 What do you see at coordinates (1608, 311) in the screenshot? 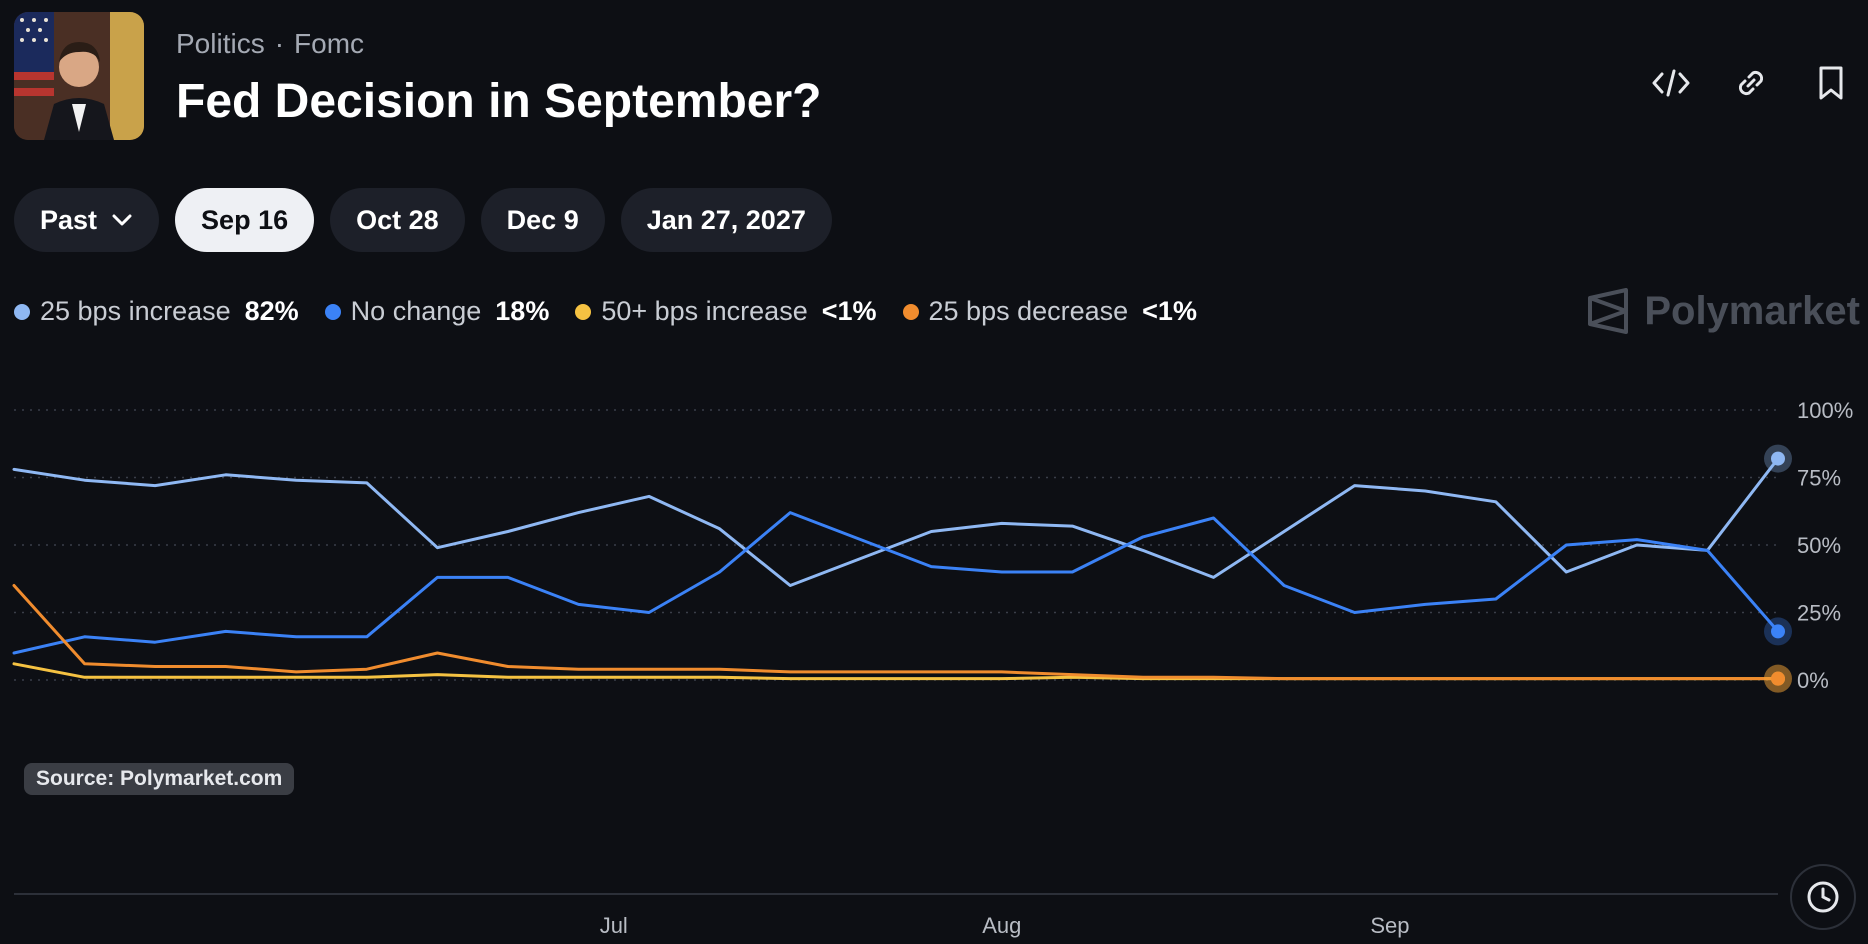
I see `polymarket-logo-icon` at bounding box center [1608, 311].